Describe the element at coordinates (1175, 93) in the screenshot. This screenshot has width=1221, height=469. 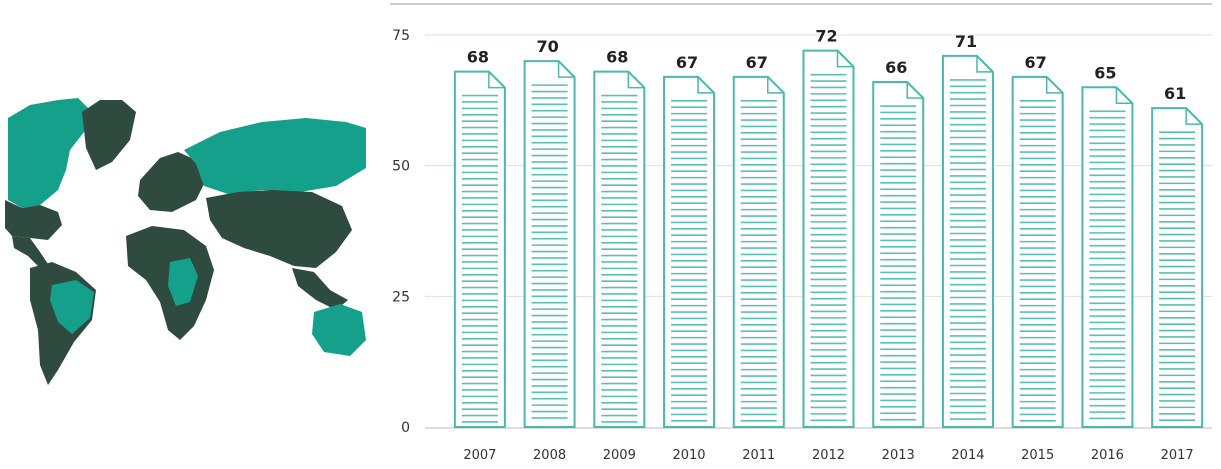
I see `data-label-2017: 61` at that location.